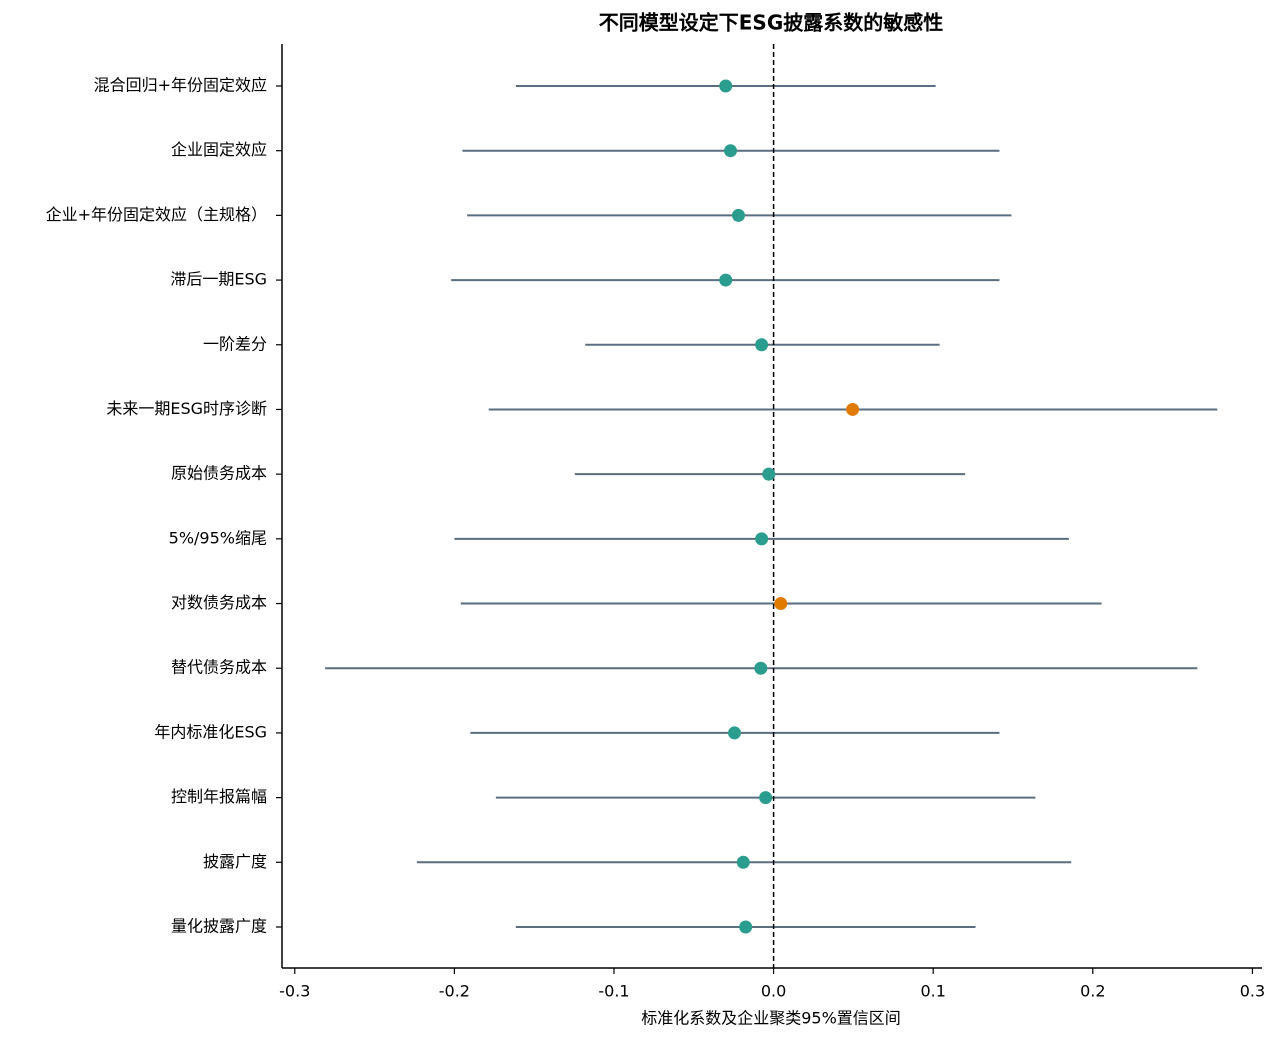  What do you see at coordinates (613, 991) in the screenshot?
I see `x-tick-label: -0.1` at bounding box center [613, 991].